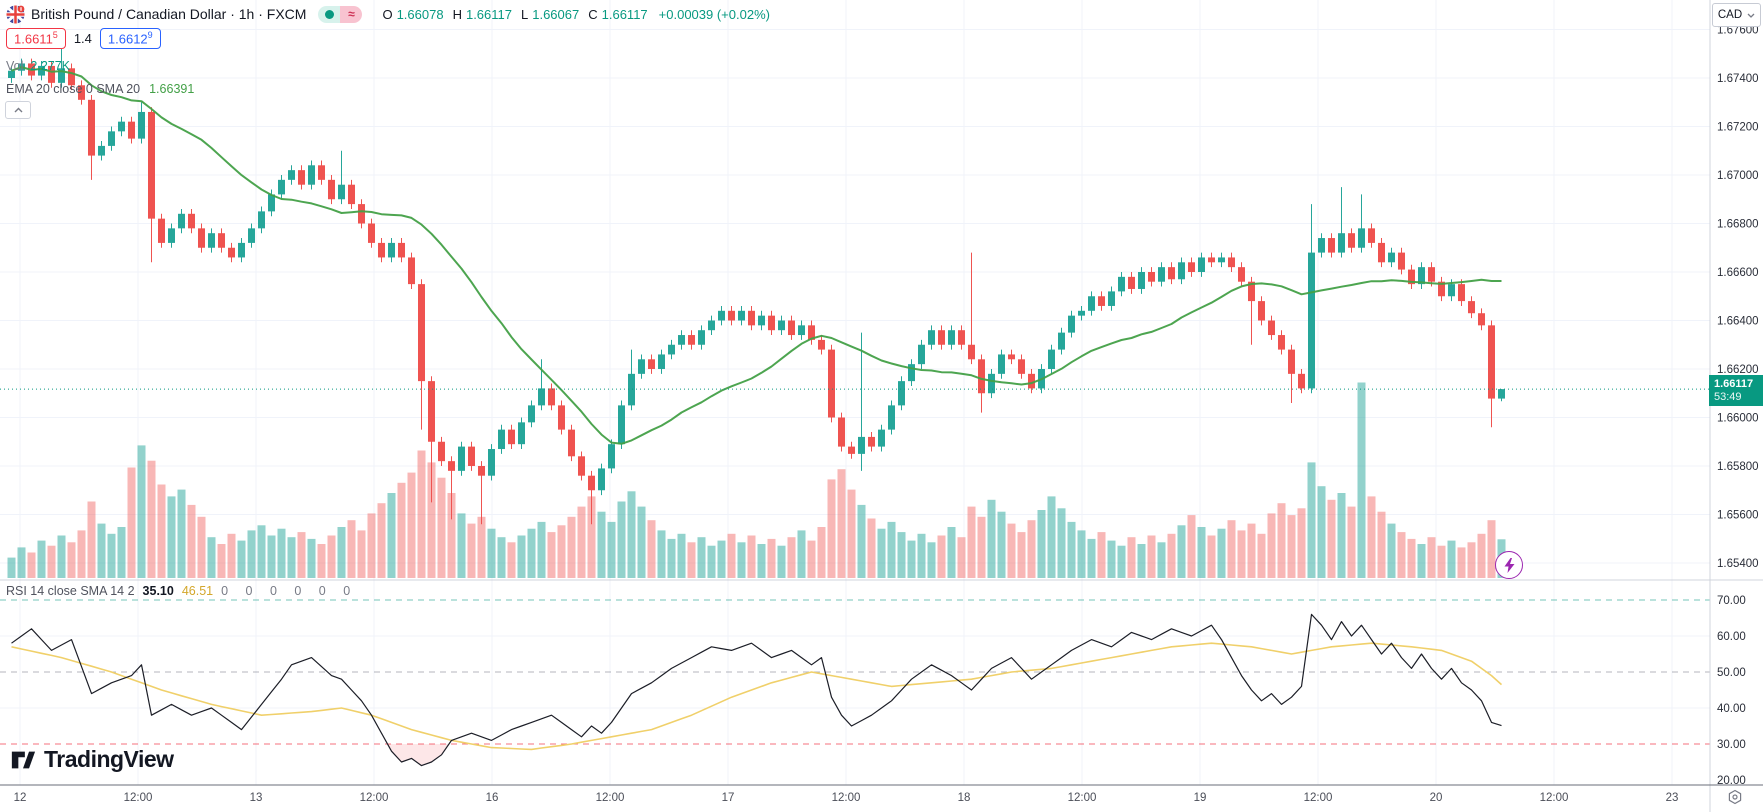  I want to click on time-axis-settings-button, so click(1735, 797).